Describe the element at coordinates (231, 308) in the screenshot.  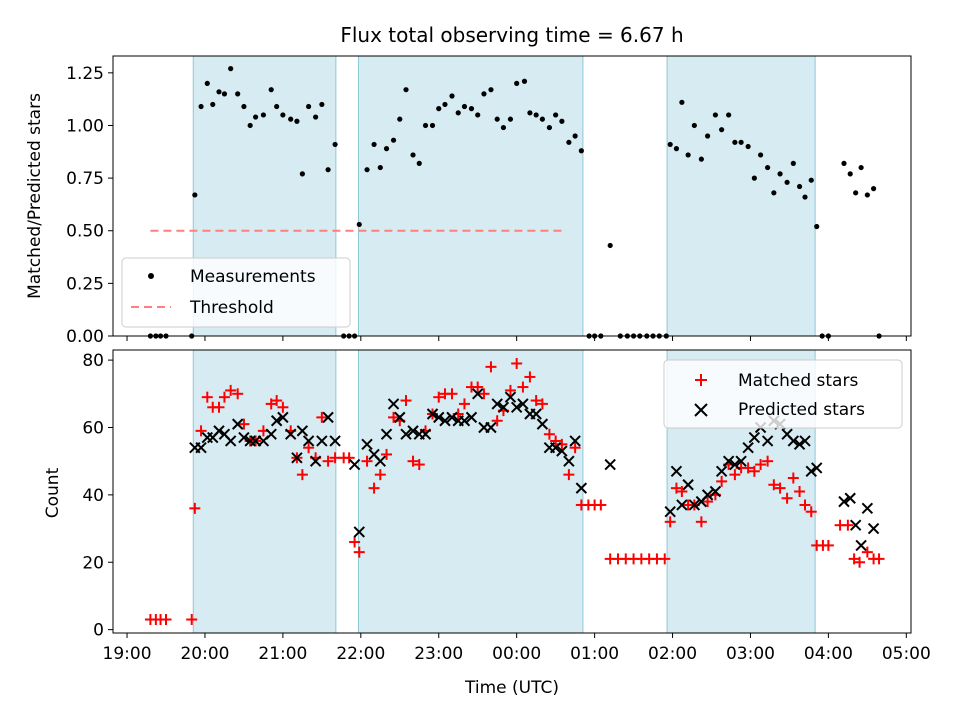
I see `legend-threshold-label: Threshold` at that location.